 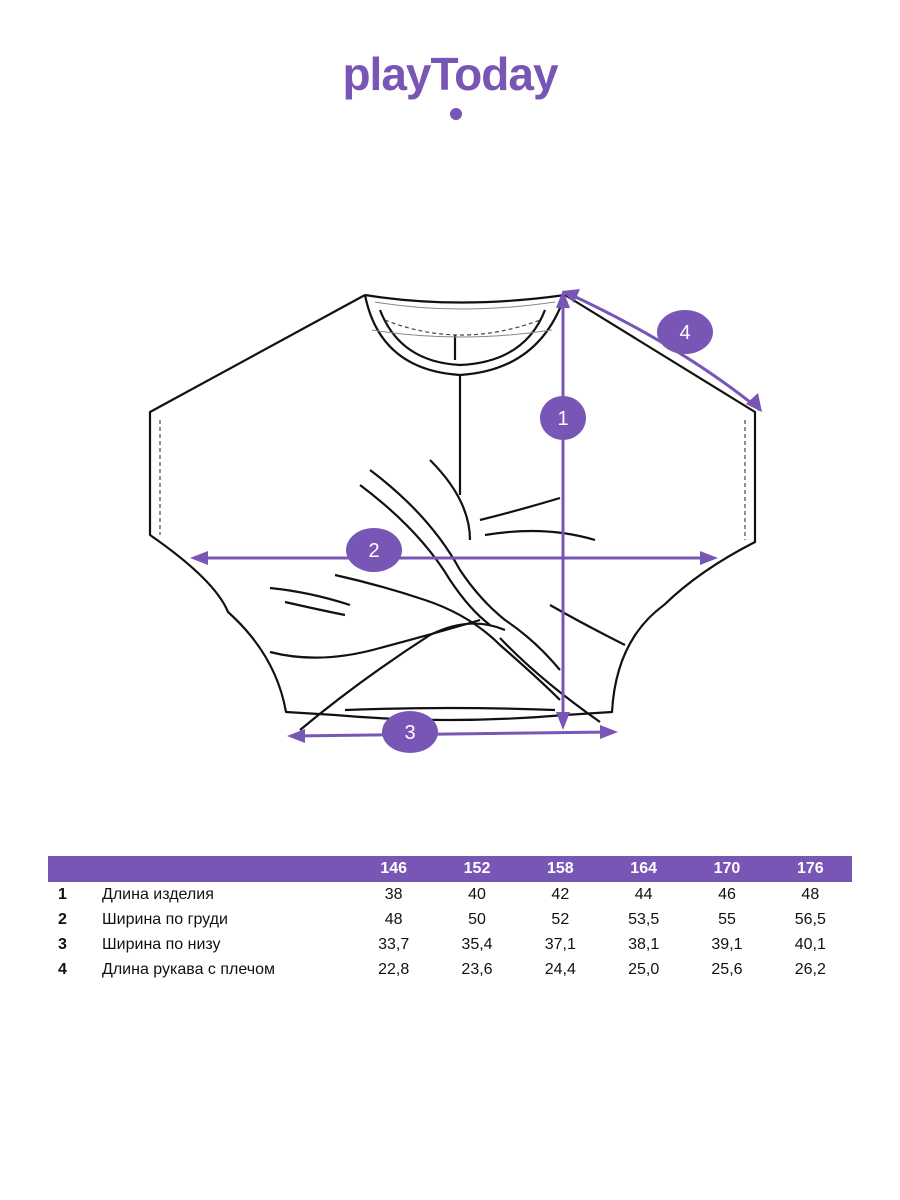 What do you see at coordinates (560, 868) in the screenshot?
I see `size-158: 158` at bounding box center [560, 868].